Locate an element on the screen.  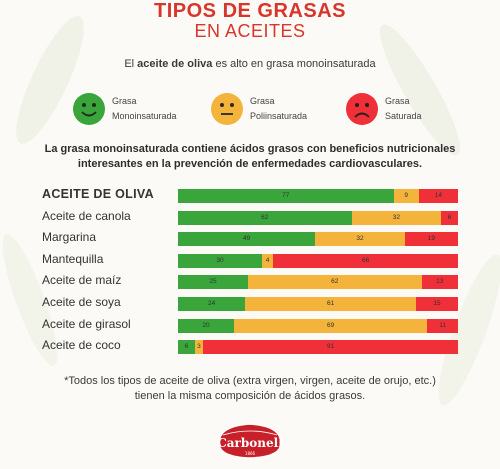
bar-segment: 91 is located at coordinates (330, 347).